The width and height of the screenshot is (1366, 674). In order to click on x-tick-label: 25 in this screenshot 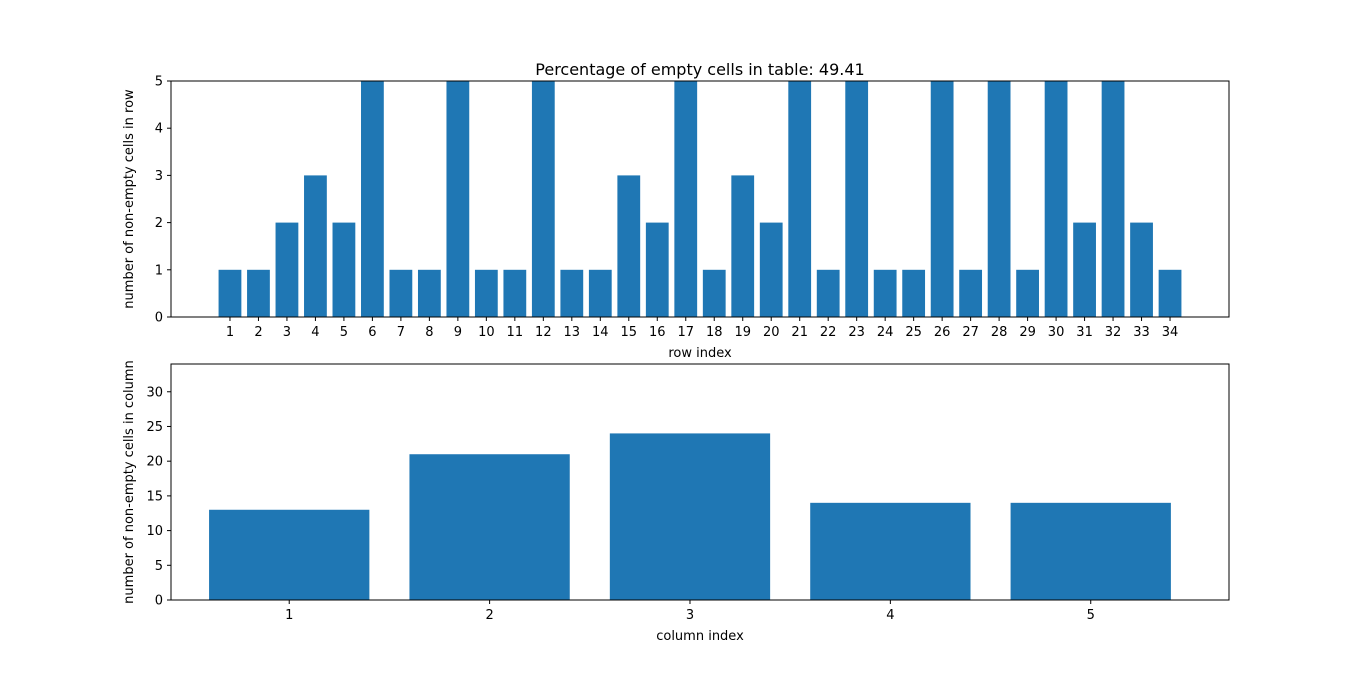, I will do `click(913, 332)`.